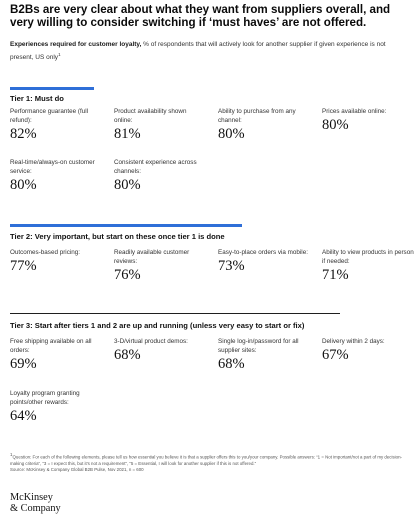  I want to click on item-label: Outcomes-based pricing:, so click(45, 252).